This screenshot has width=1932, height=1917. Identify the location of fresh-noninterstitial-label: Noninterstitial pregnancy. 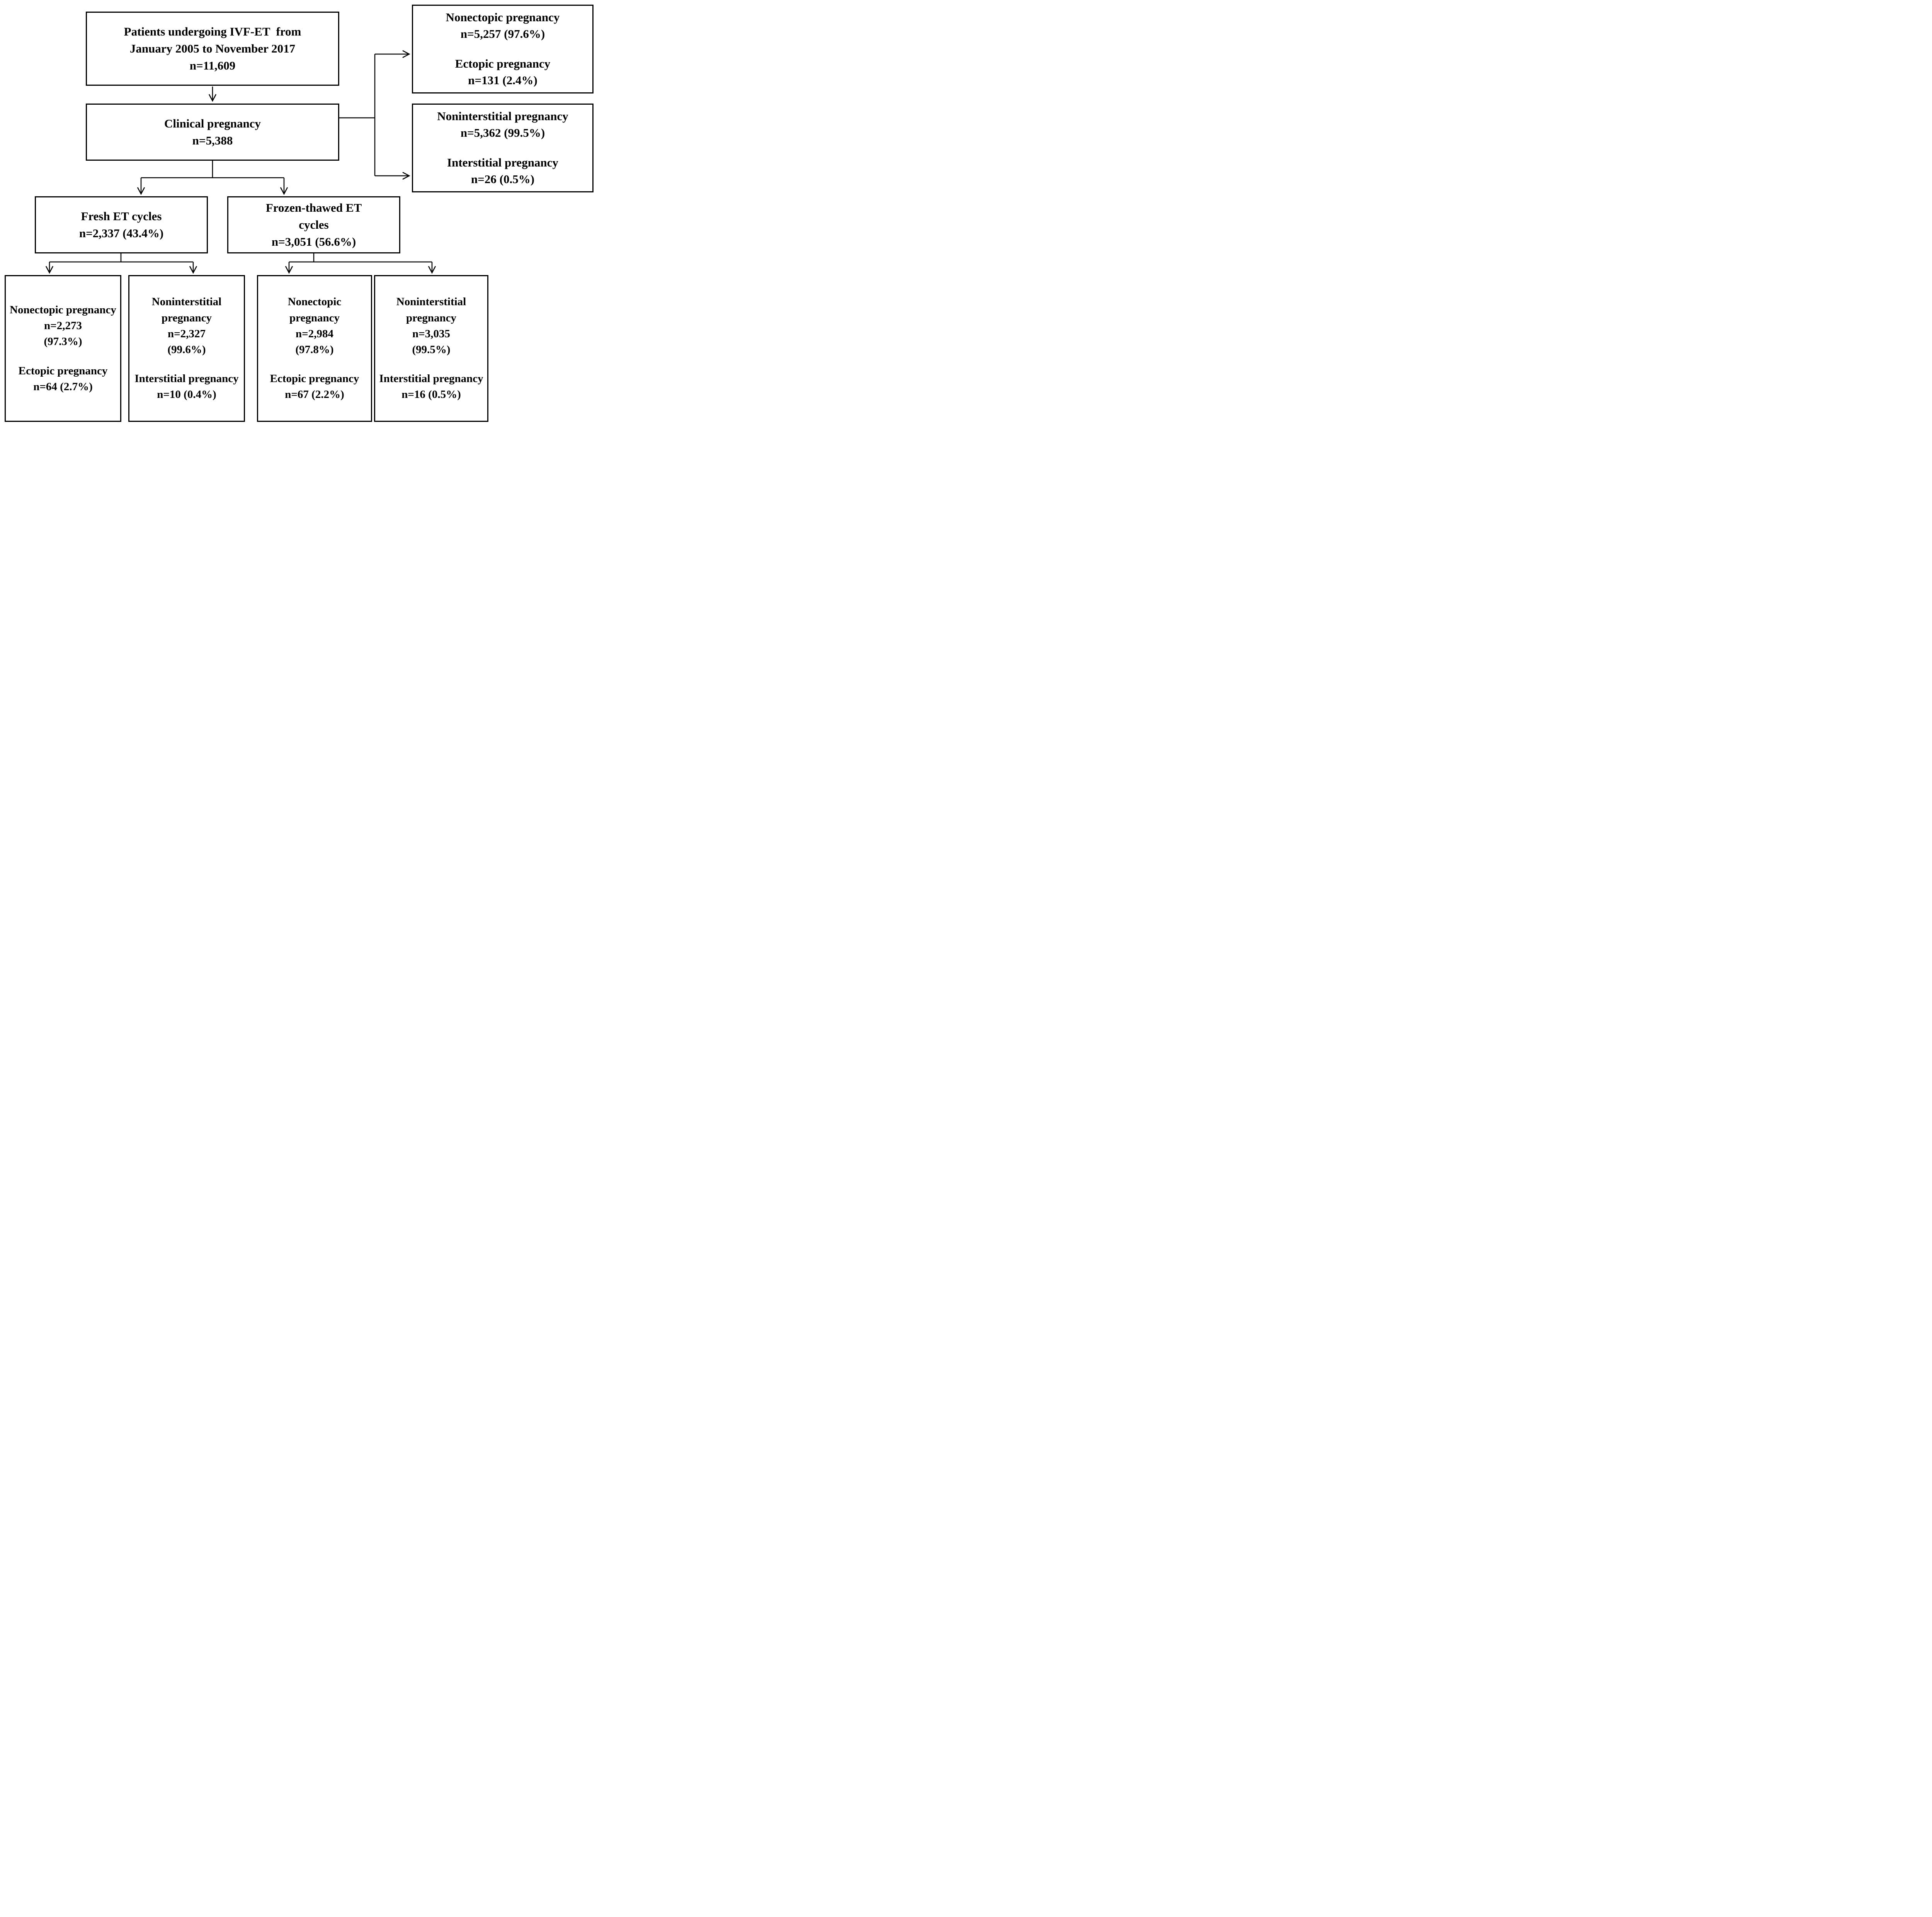
(188, 310).